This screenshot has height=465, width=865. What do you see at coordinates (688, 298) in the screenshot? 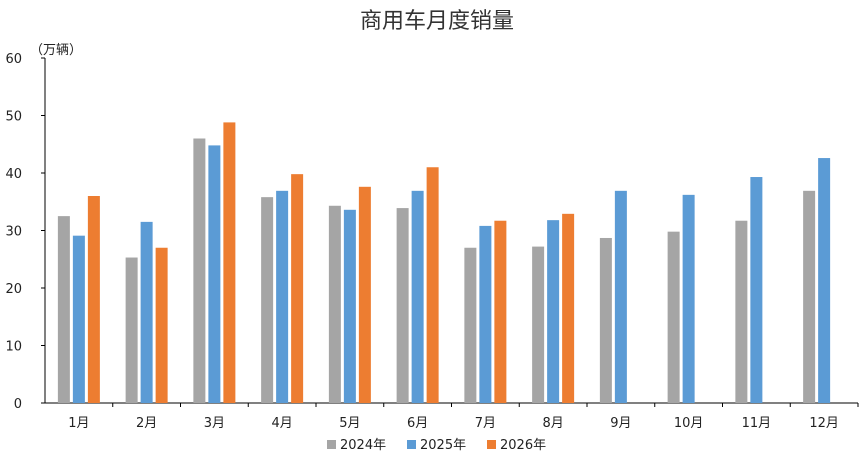
I see `bar-2025年-10月` at bounding box center [688, 298].